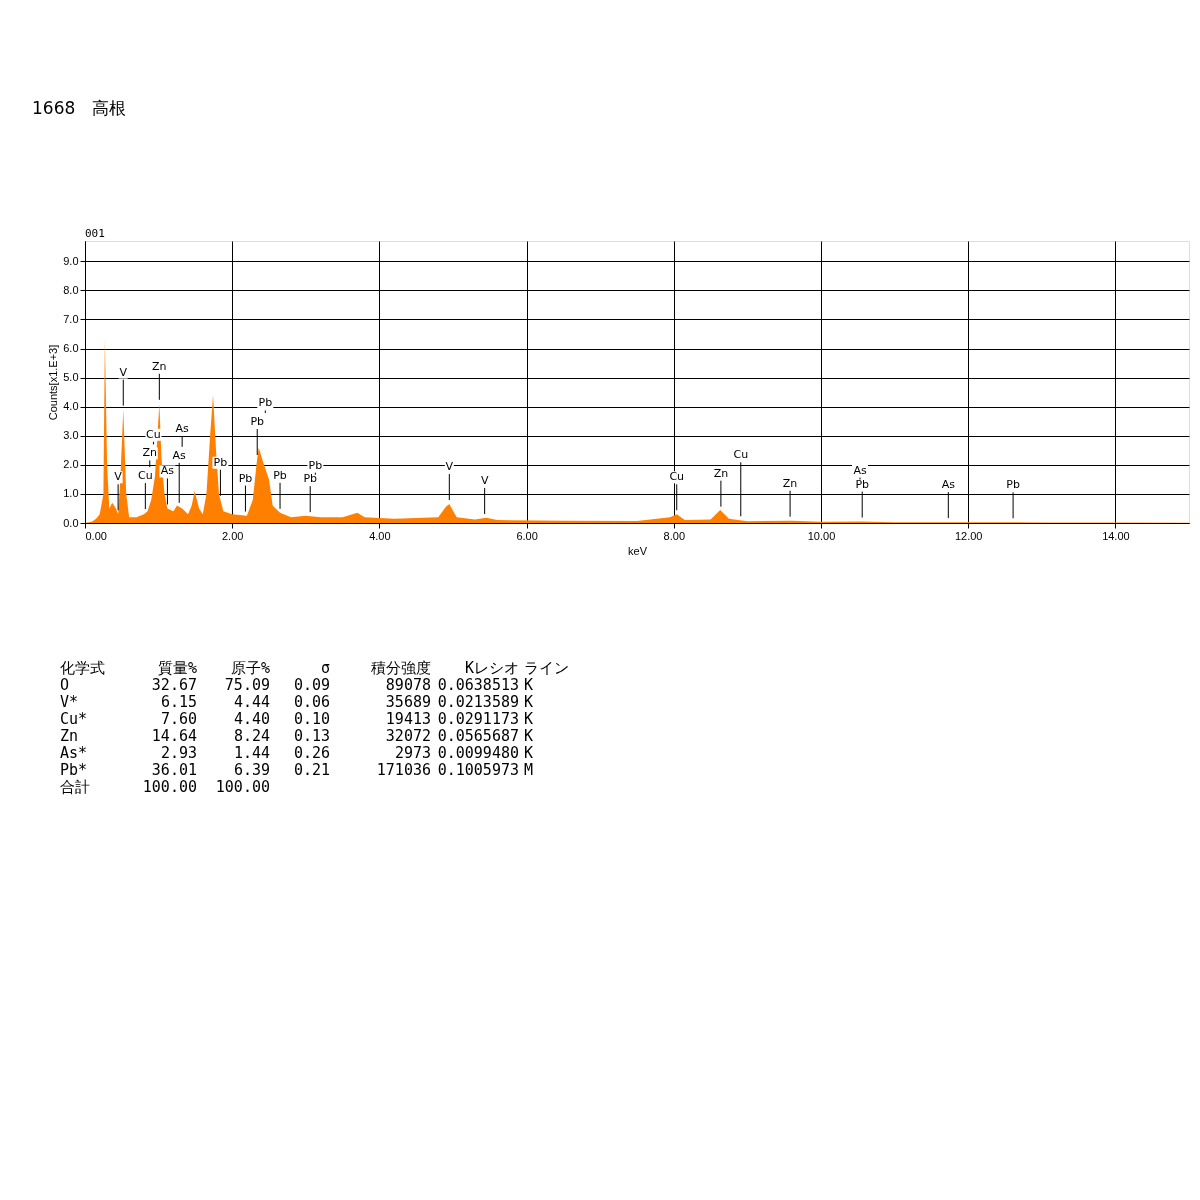  I want to click on x-tick-label: 0.00, so click(96, 535).